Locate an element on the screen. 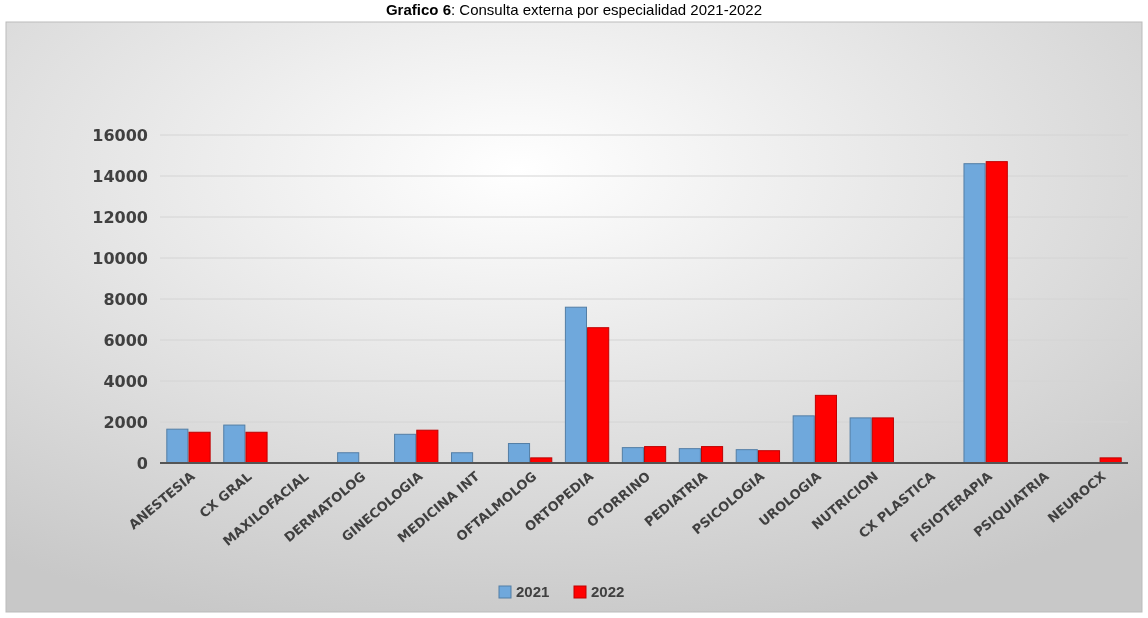 This screenshot has height=618, width=1148. chart-title: Grafico 6: Consulta externa por especialidad 2021-2022 is located at coordinates (574, 9).